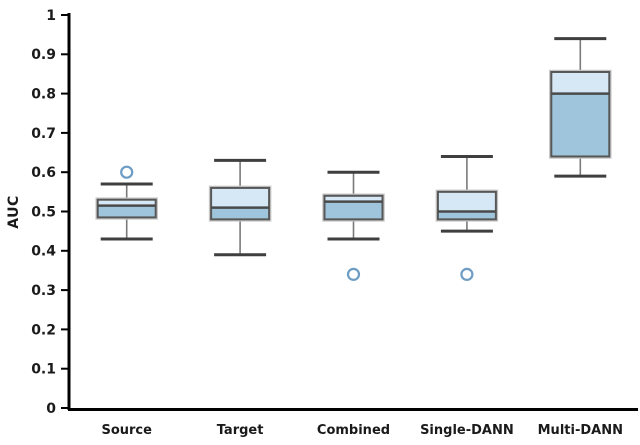 This screenshot has width=640, height=445. I want to click on y-tick-label: 0.2, so click(43, 330).